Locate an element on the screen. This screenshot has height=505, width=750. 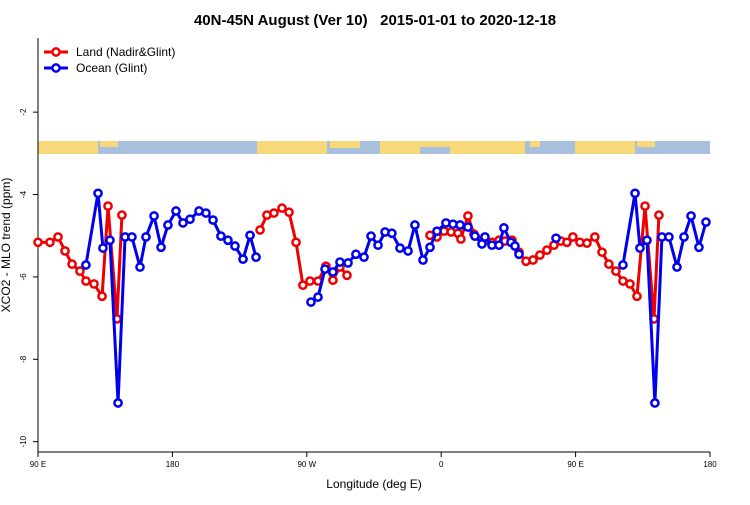
x-tick-label: 0 is located at coordinates (441, 464).